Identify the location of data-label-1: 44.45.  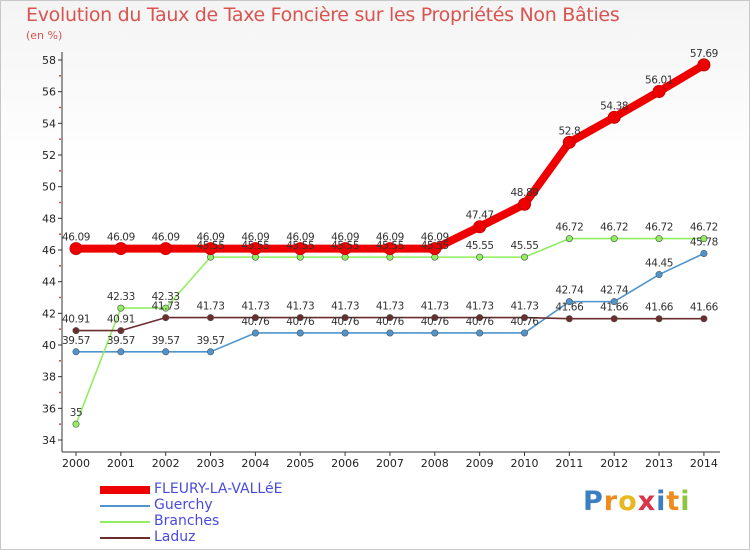
(659, 264).